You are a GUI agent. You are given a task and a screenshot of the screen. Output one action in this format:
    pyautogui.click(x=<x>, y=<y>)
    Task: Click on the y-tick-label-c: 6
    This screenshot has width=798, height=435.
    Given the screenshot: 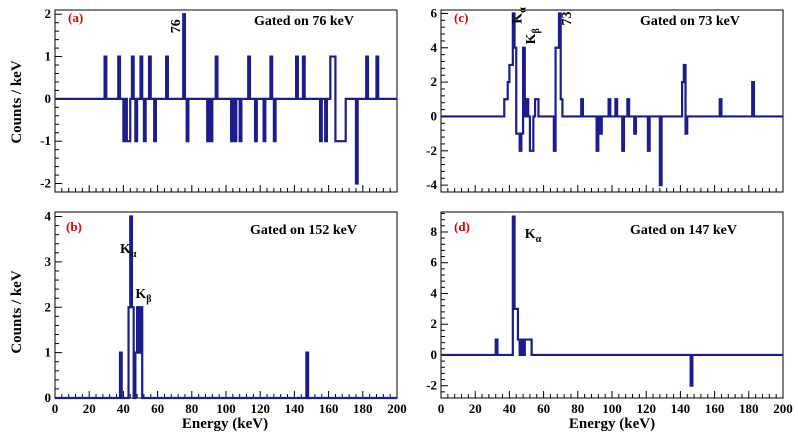 What is the action you would take?
    pyautogui.click(x=434, y=12)
    